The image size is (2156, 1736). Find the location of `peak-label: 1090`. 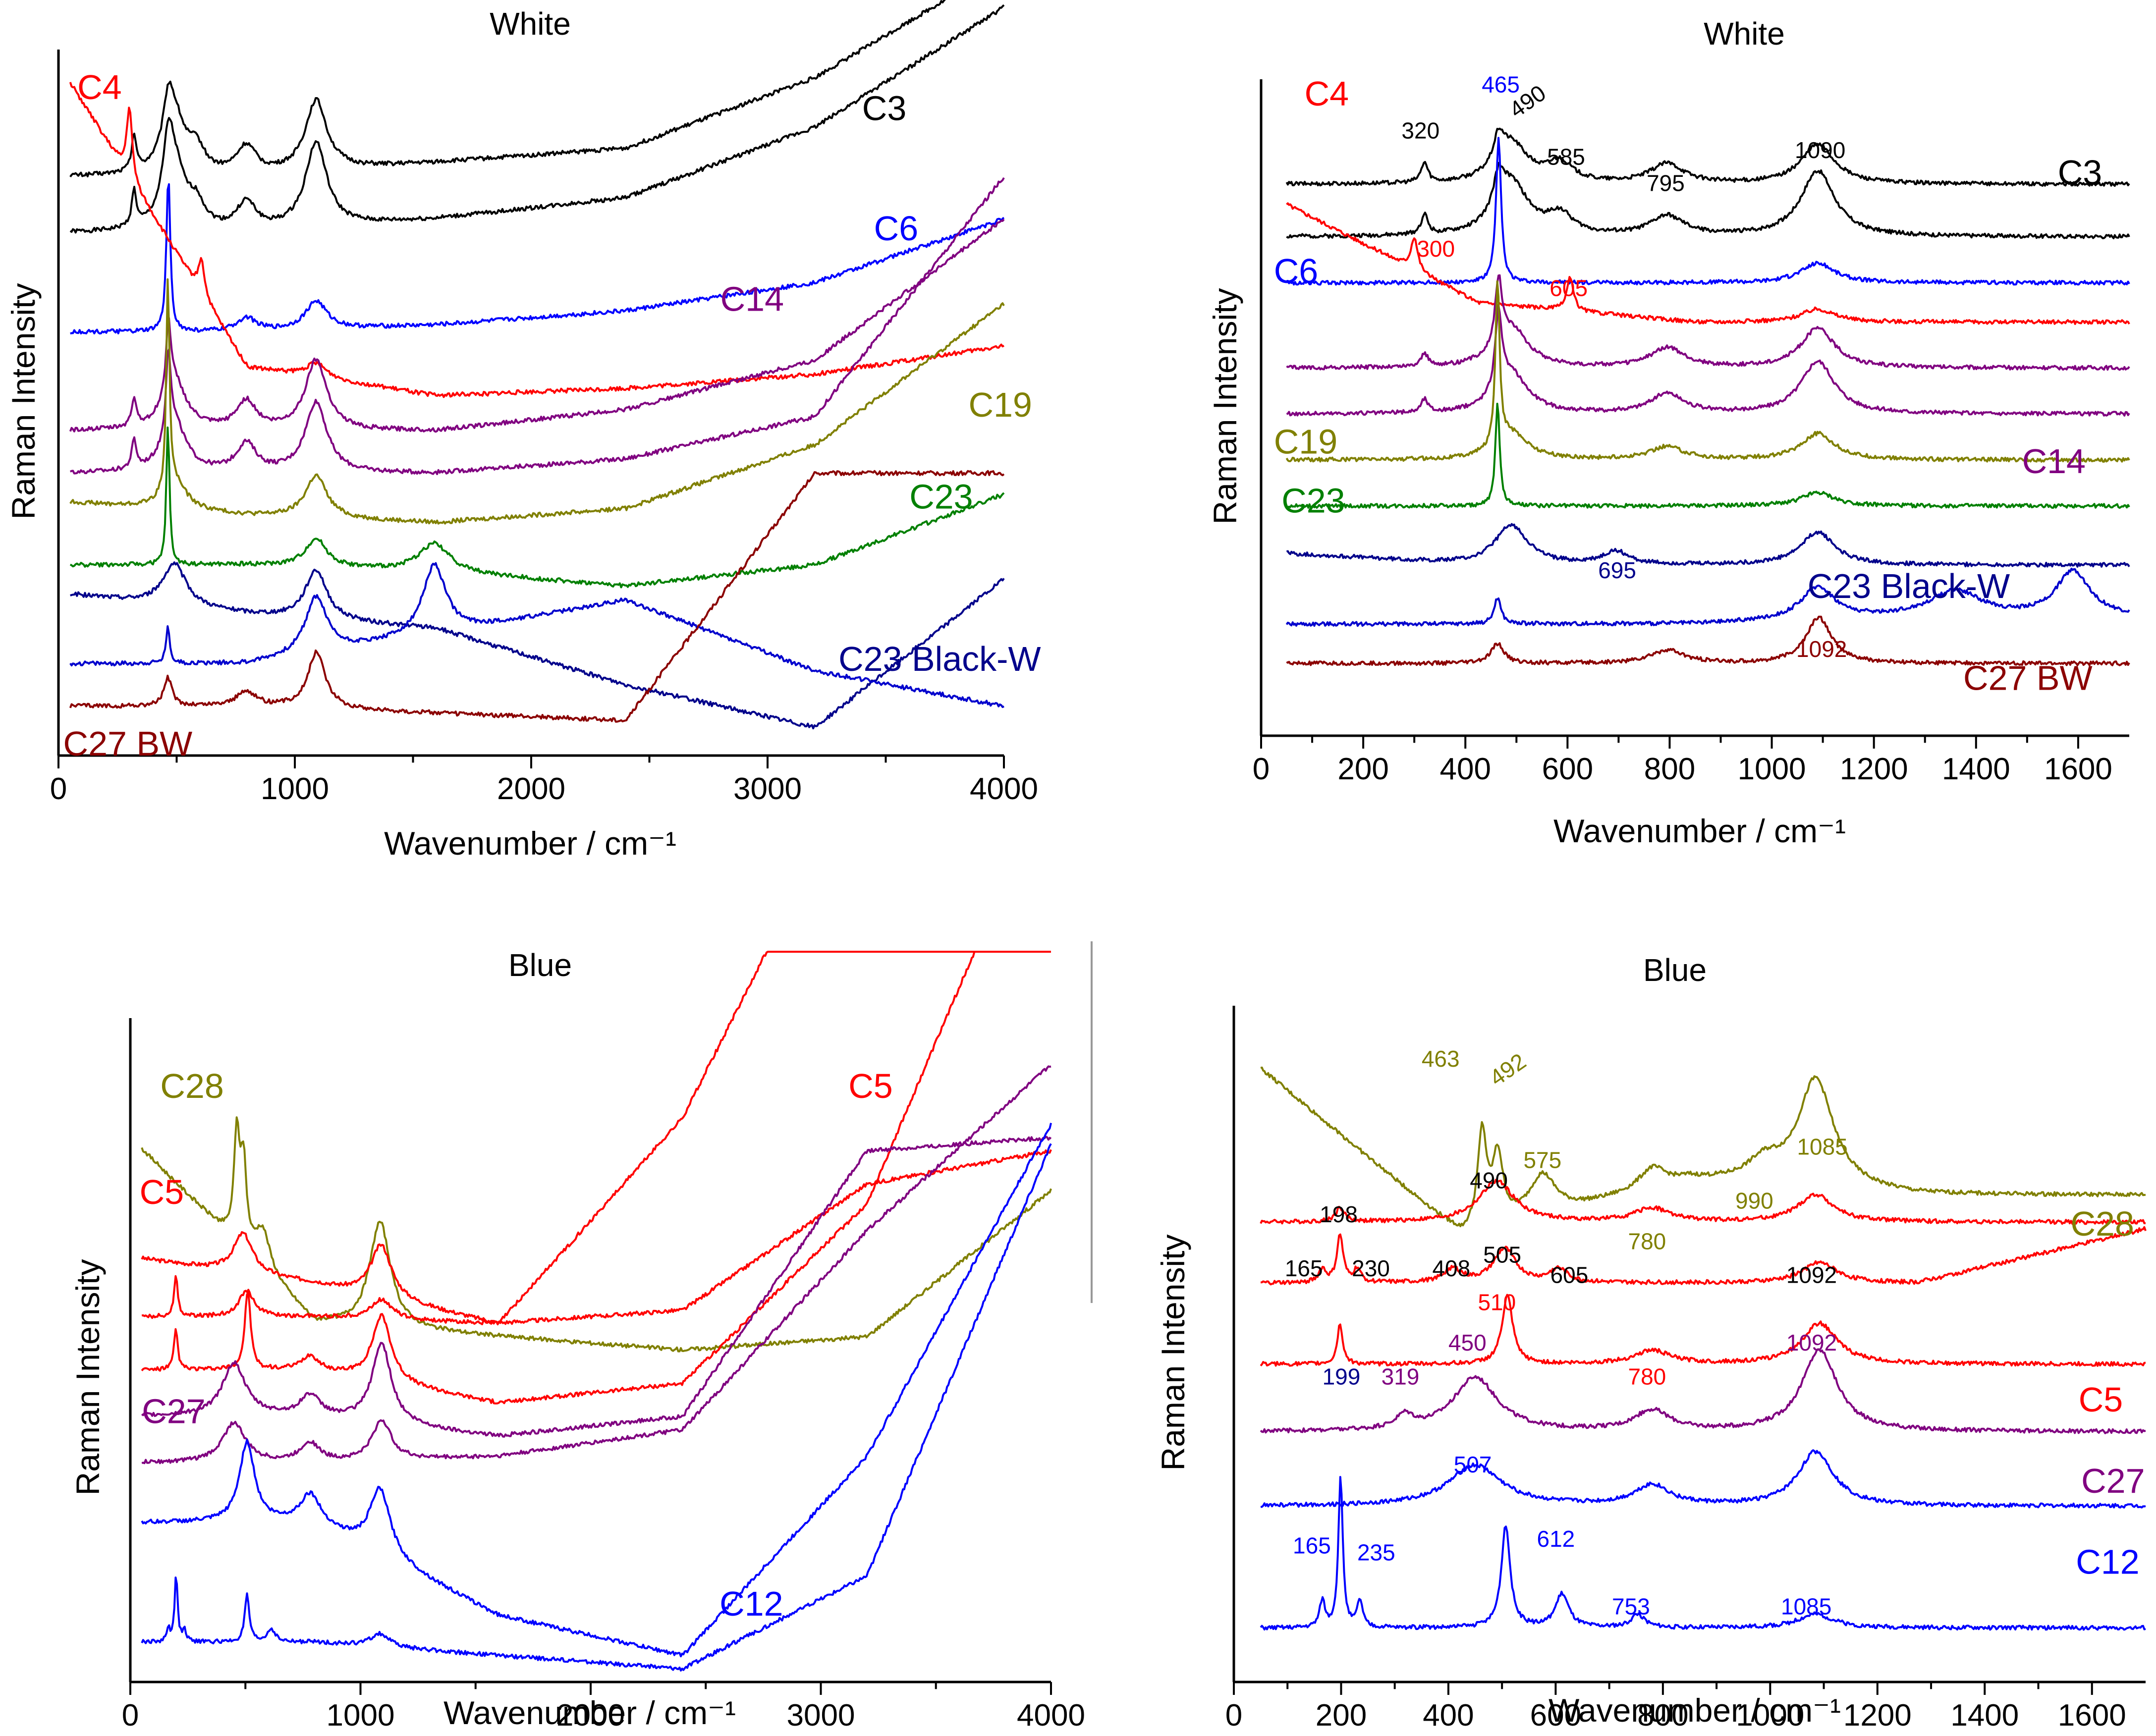

peak-label: 1090 is located at coordinates (1820, 150).